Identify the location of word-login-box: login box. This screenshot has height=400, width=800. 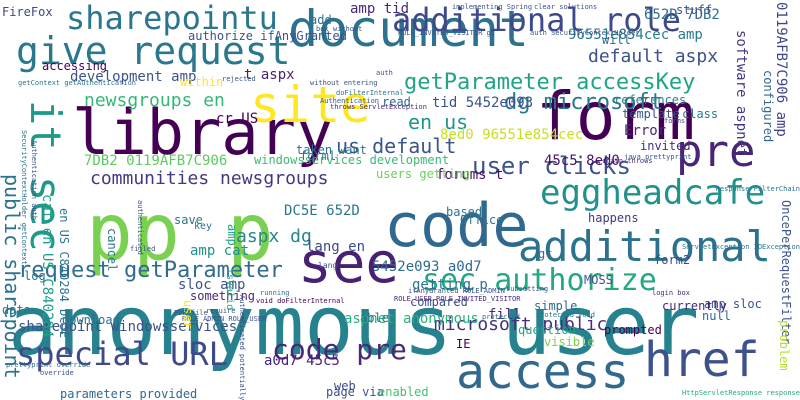
(671, 293).